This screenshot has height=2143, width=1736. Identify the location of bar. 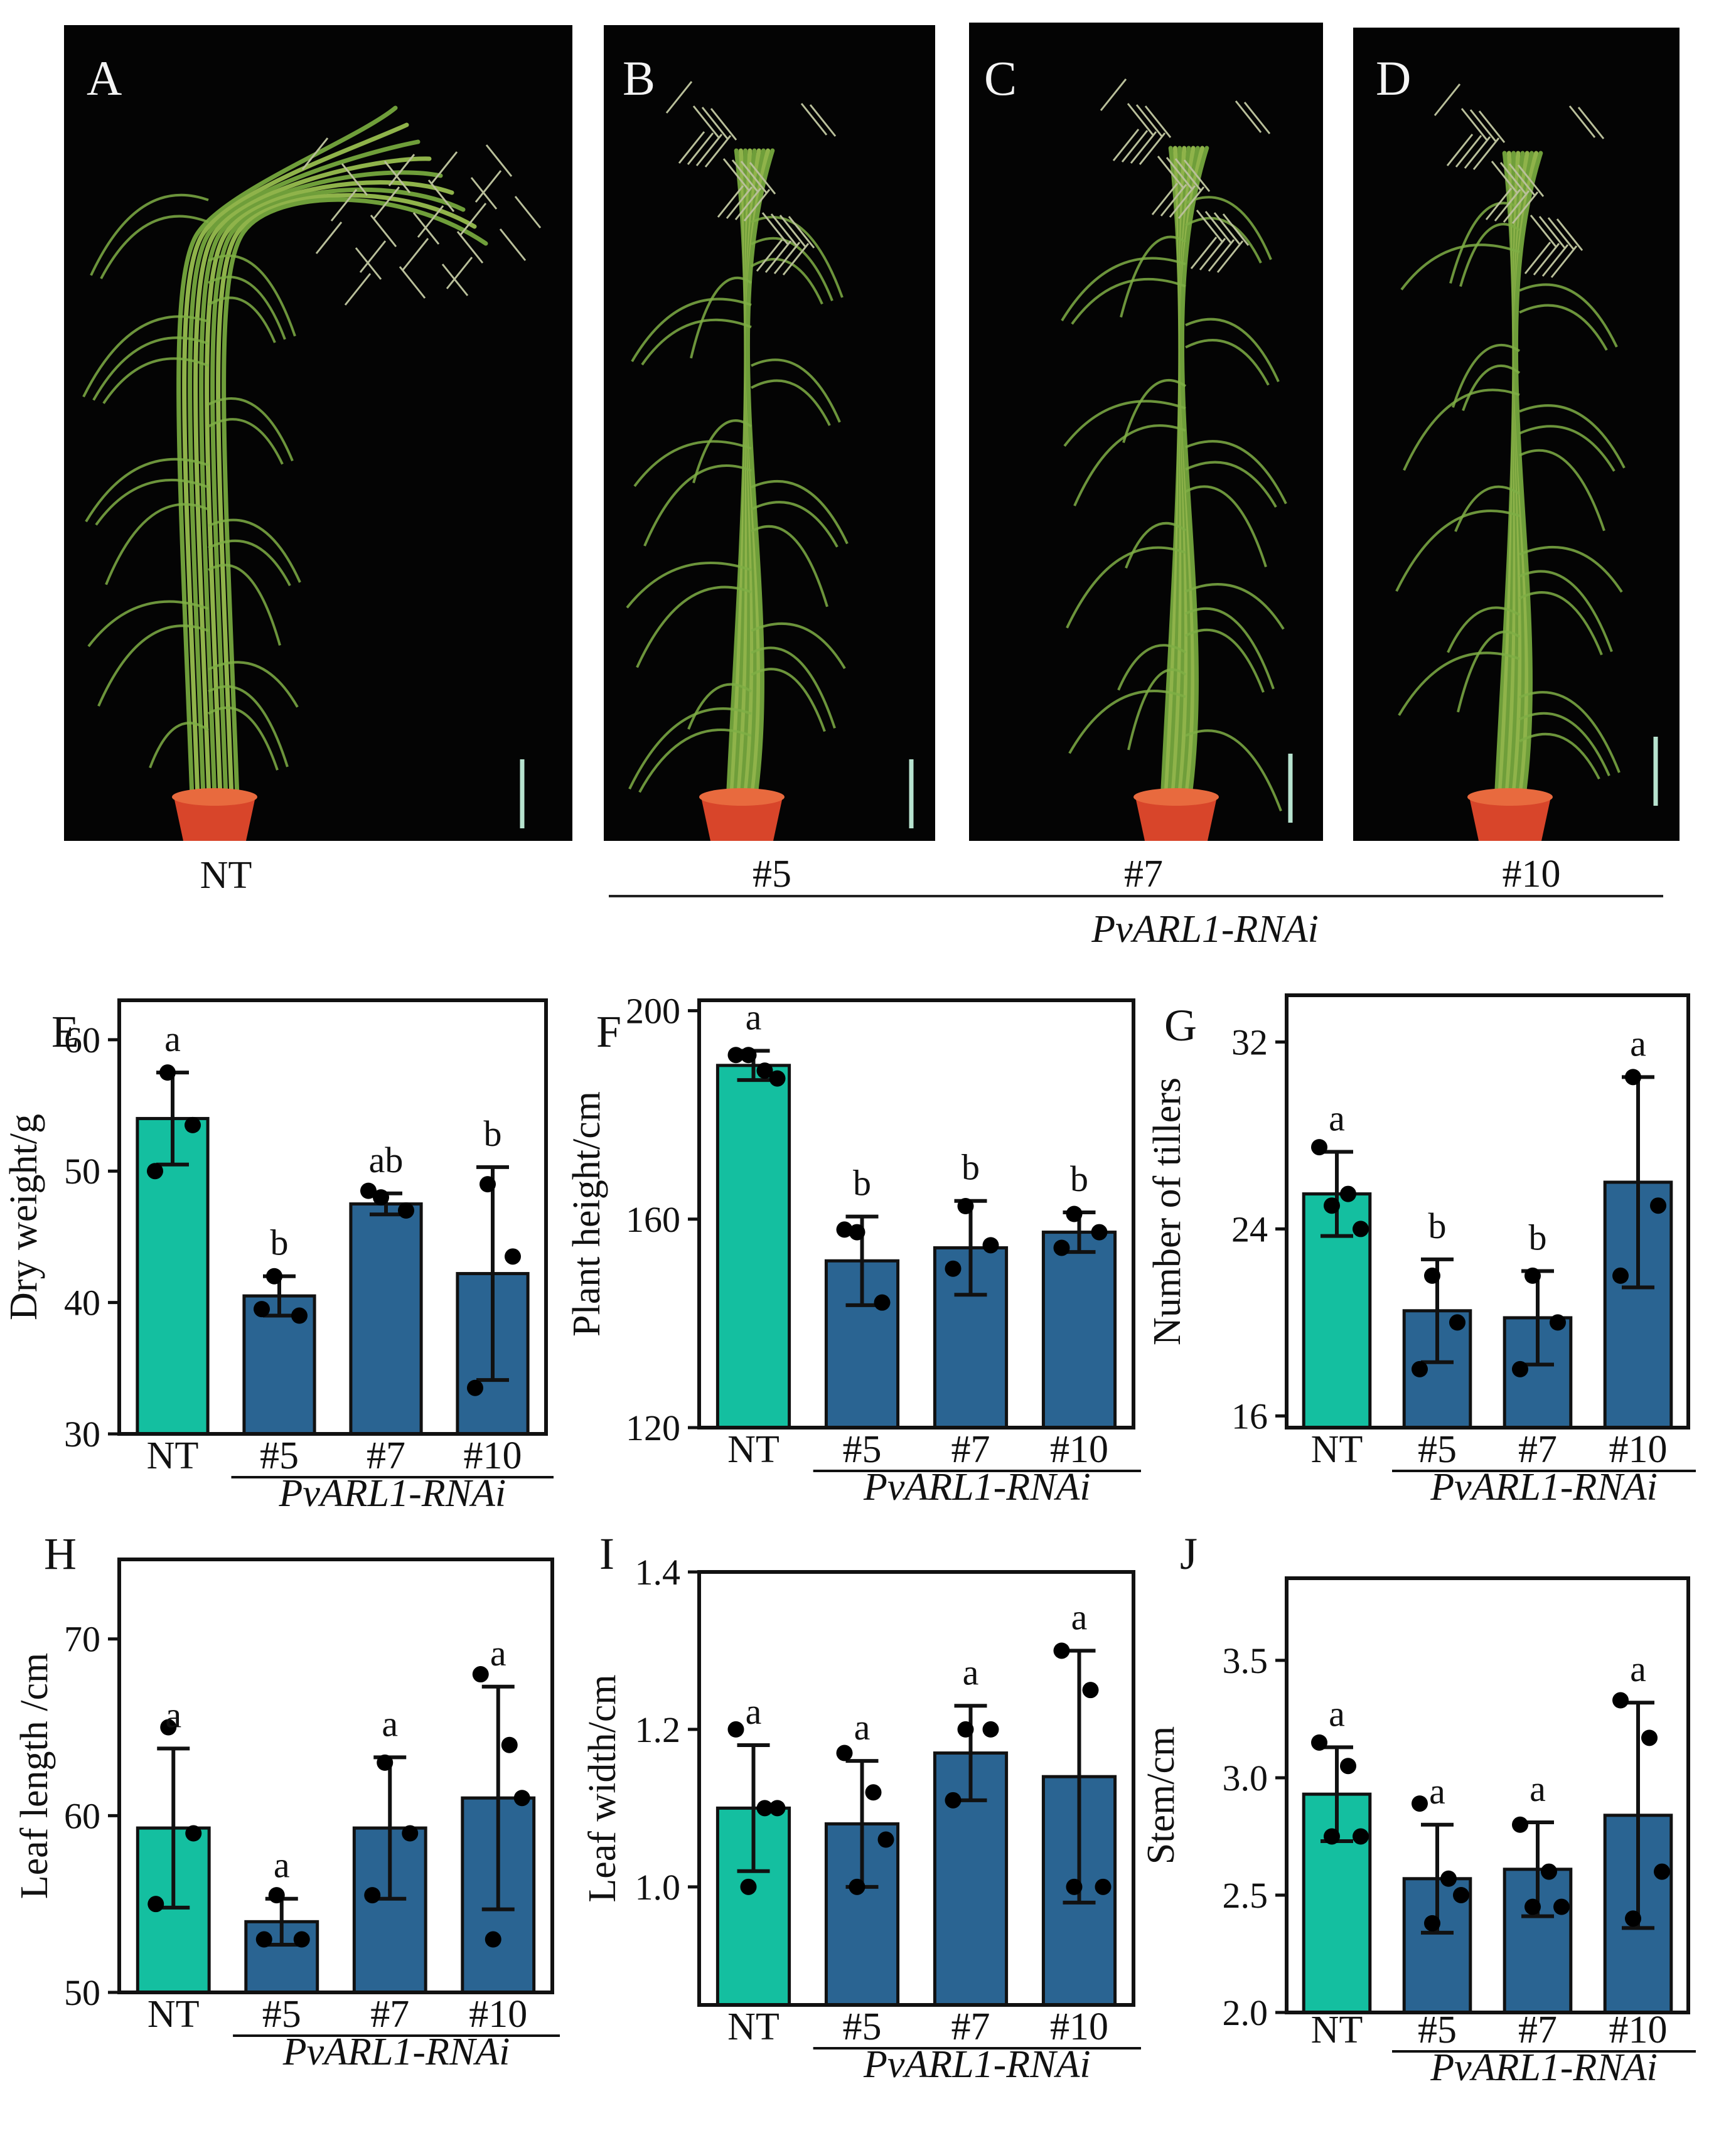
(1079, 1330).